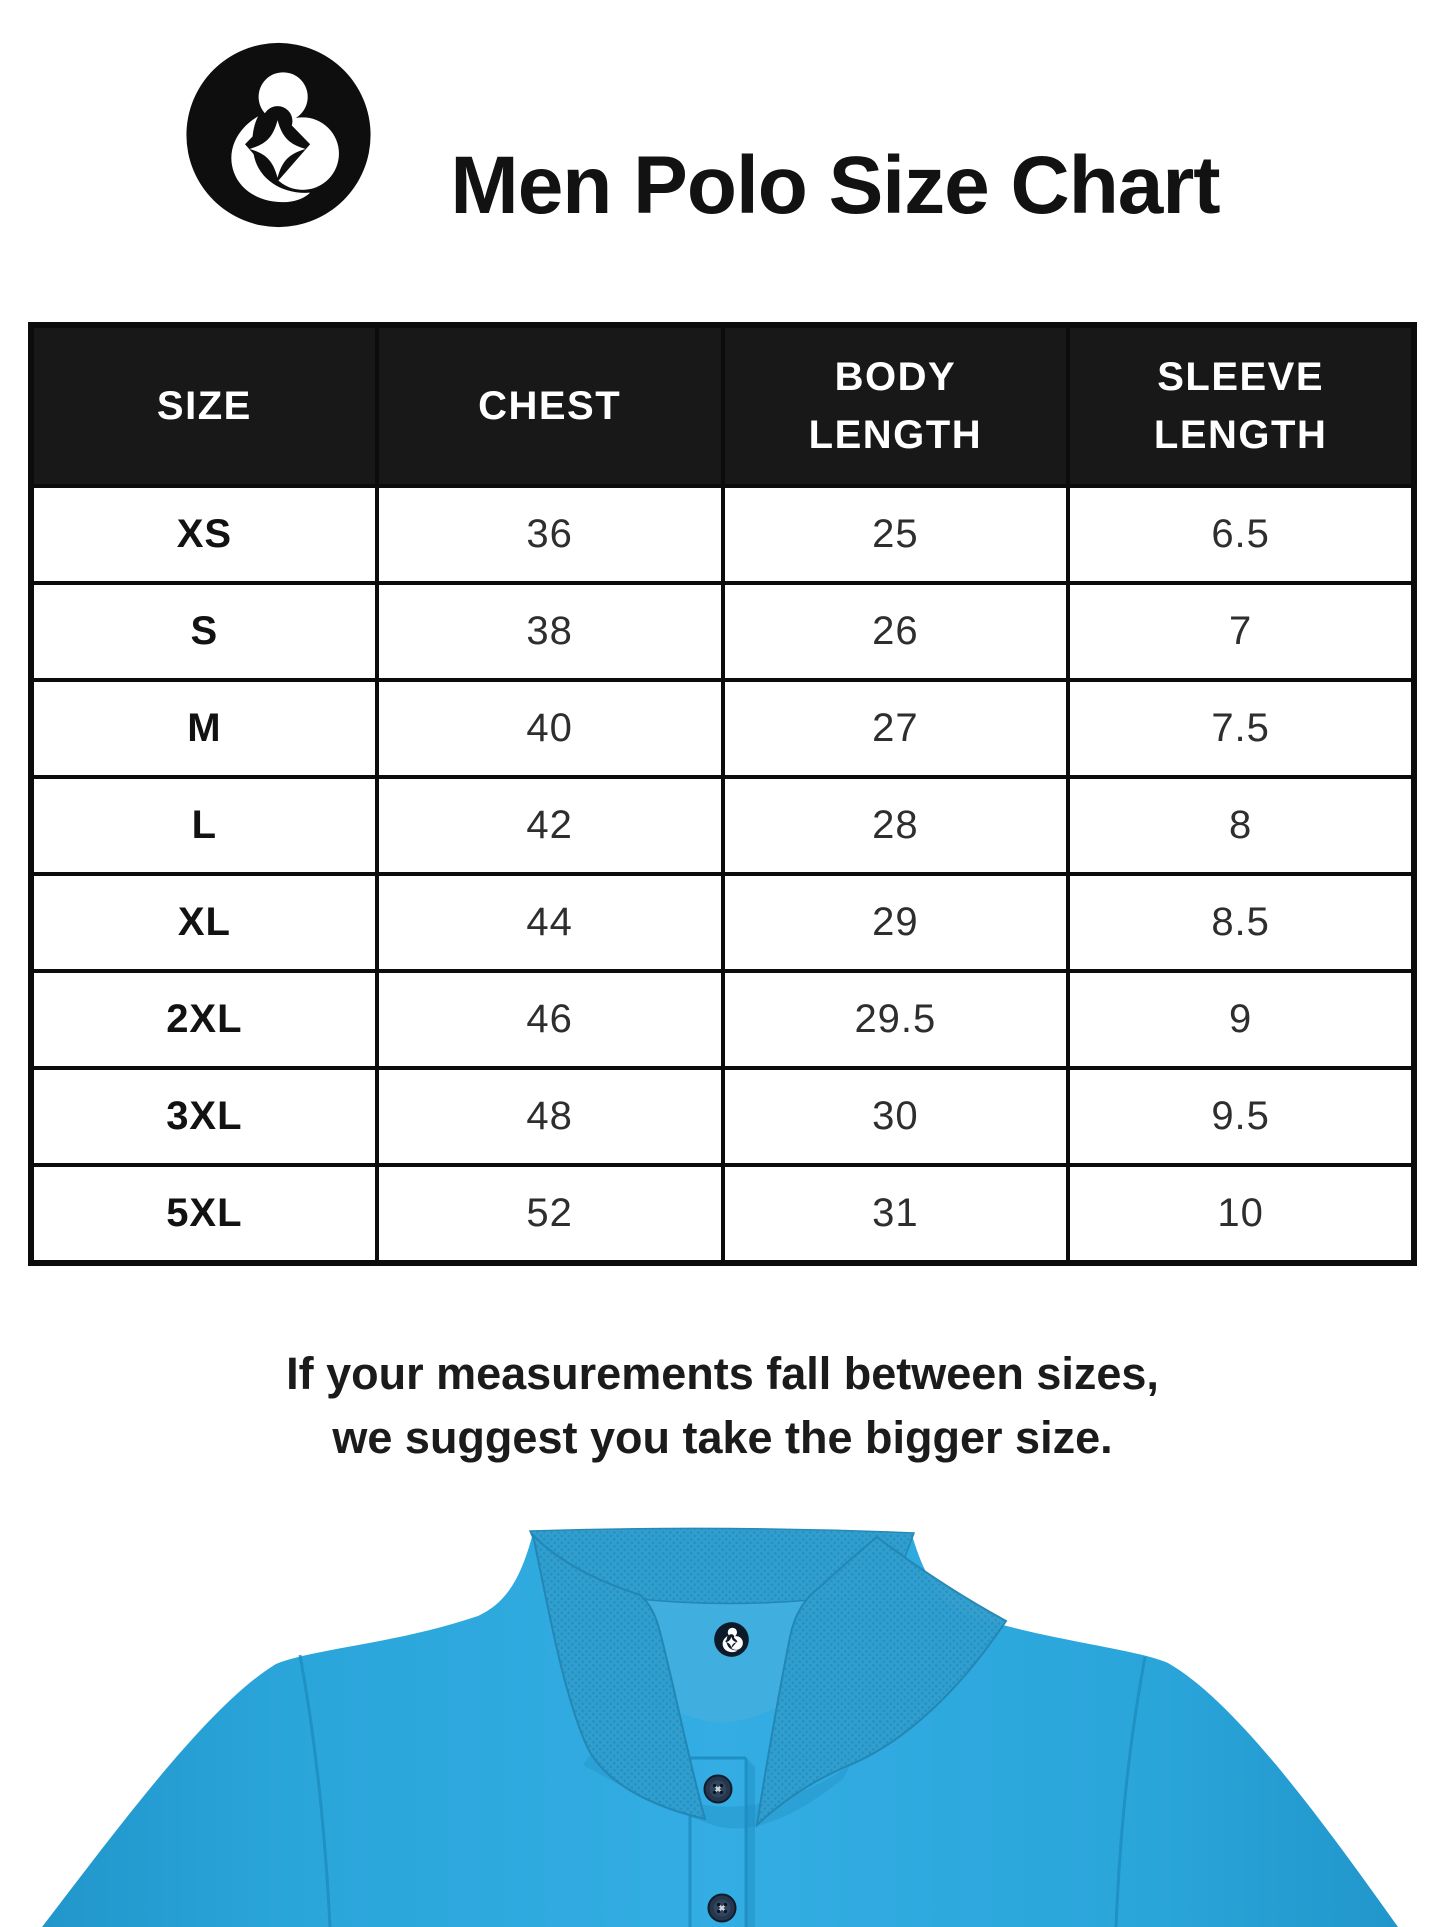 The image size is (1445, 1927). Describe the element at coordinates (895, 728) in the screenshot. I see `body-length-cell: 27` at that location.